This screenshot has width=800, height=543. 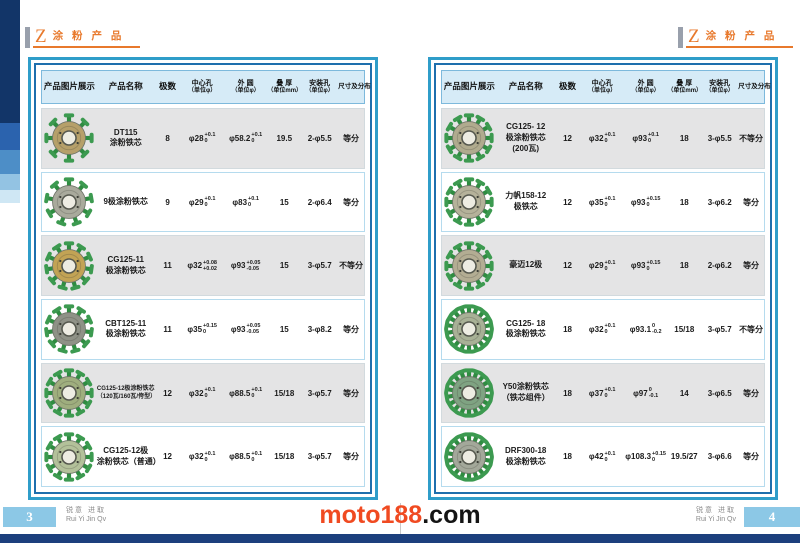 What do you see at coordinates (684, 457) in the screenshot?
I see `stack-thickness: 19.5/27` at bounding box center [684, 457].